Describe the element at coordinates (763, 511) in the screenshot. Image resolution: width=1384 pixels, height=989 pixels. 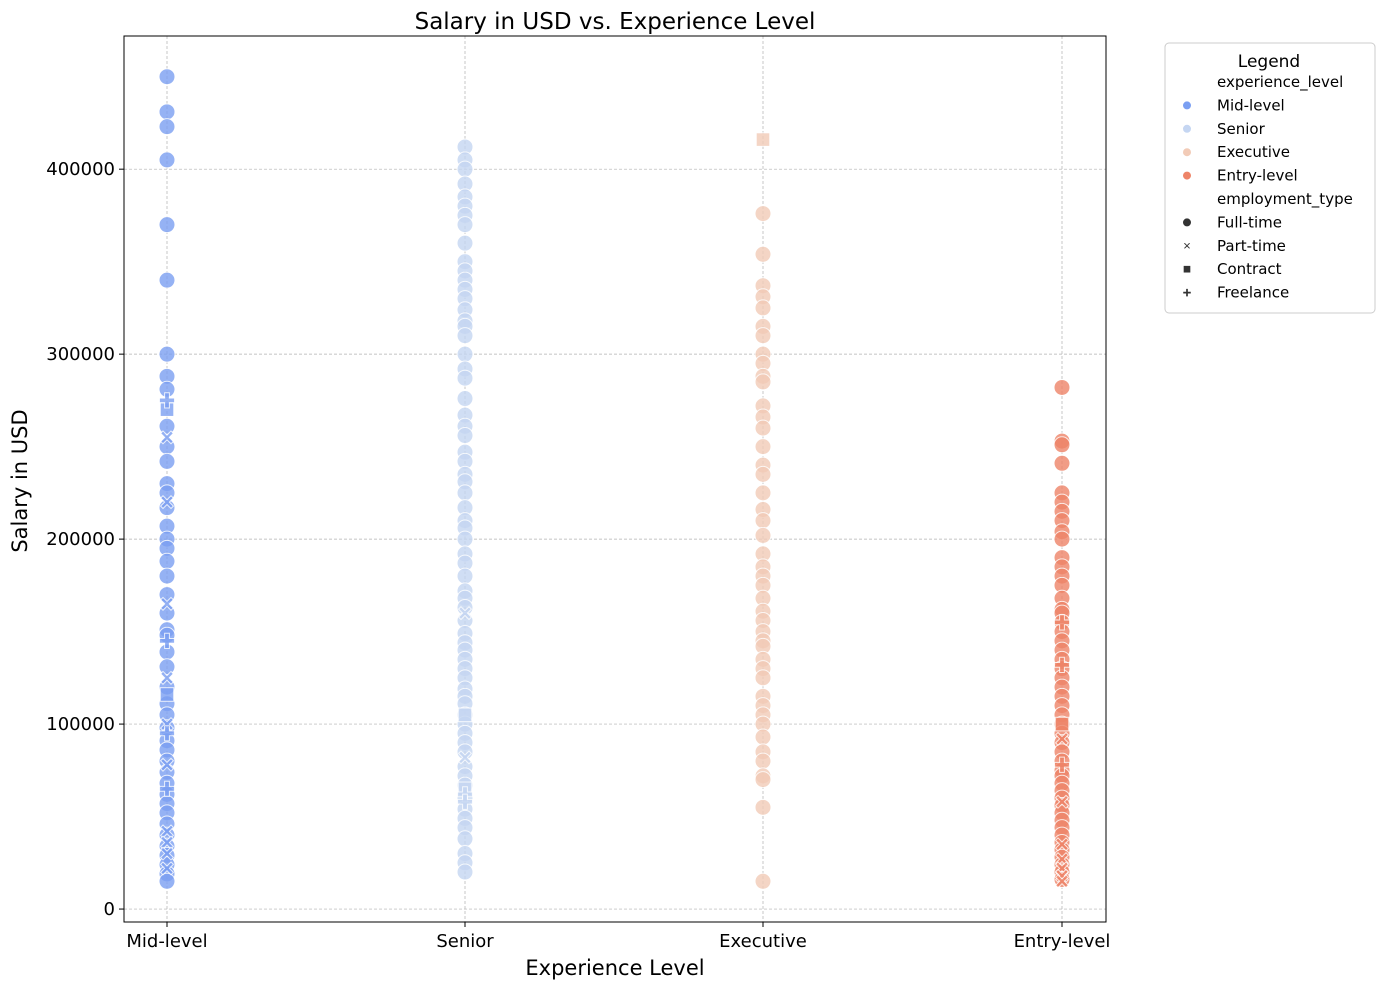
I see `series-executive` at that location.